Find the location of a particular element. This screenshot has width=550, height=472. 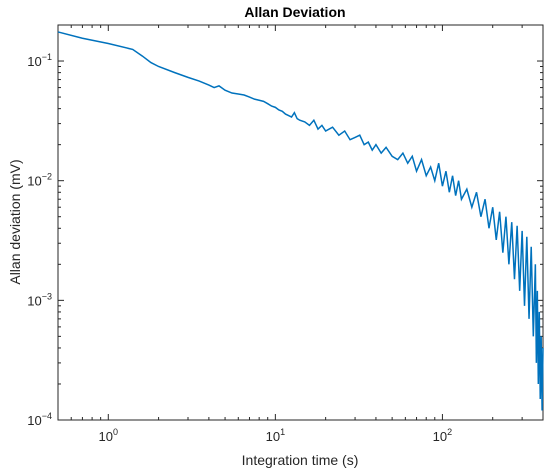

x-axis-label: Integration time (s) is located at coordinates (300, 460).